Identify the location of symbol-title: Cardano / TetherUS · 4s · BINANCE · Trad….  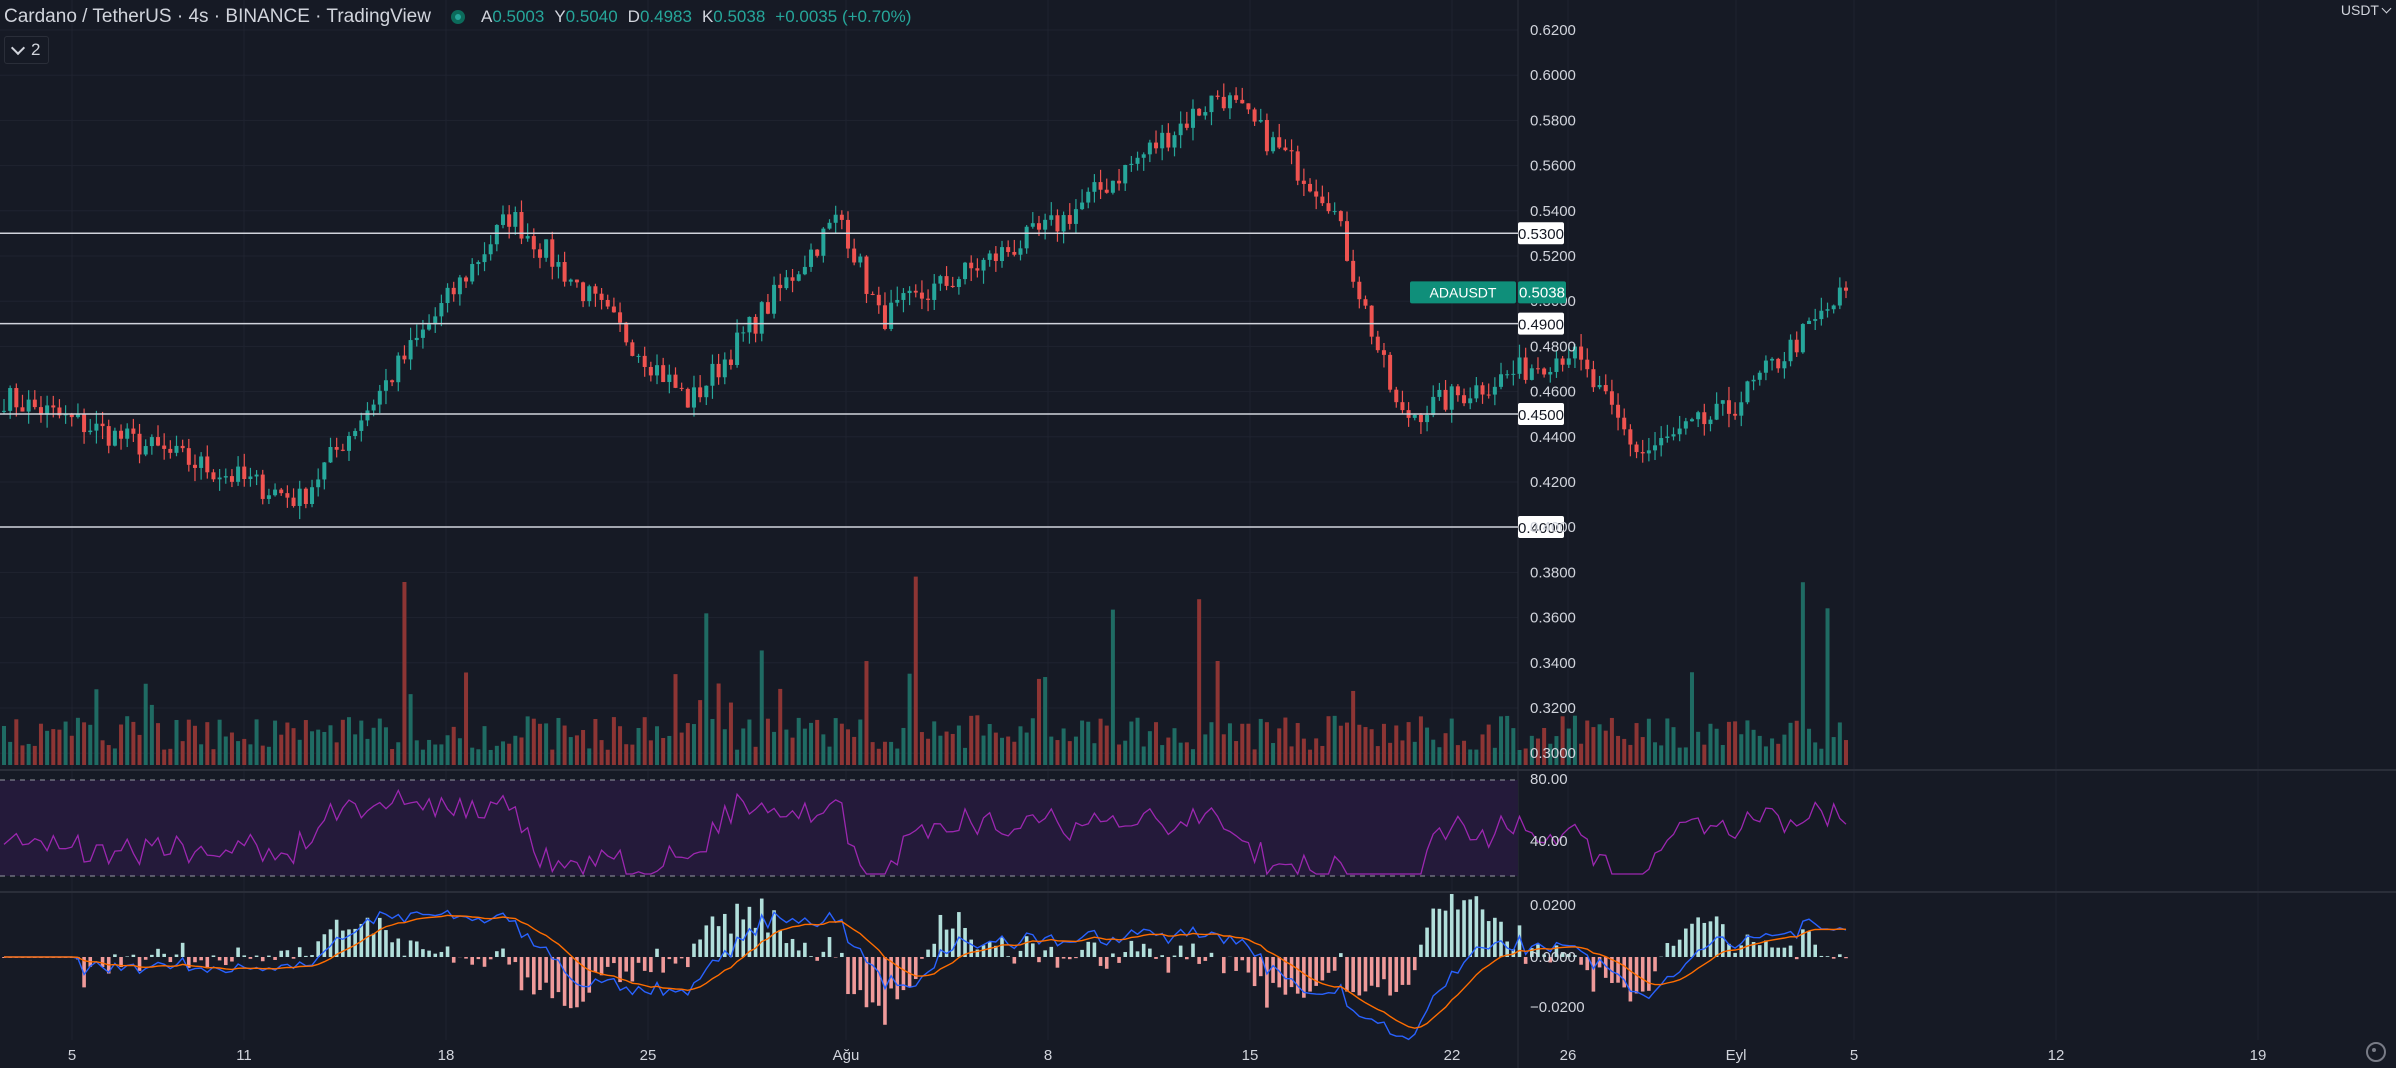
(217, 16).